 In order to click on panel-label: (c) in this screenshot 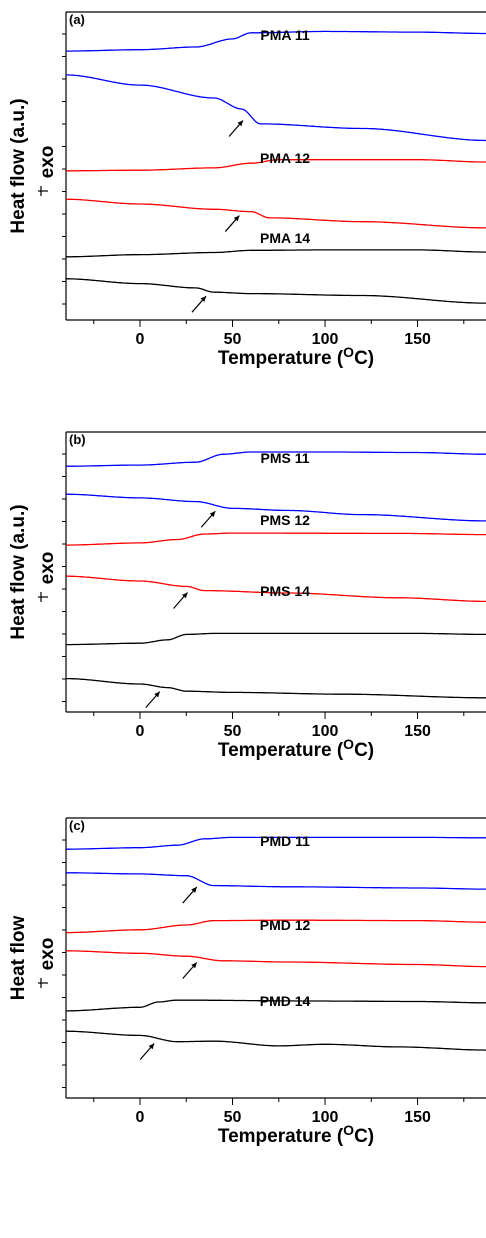, I will do `click(77, 825)`.